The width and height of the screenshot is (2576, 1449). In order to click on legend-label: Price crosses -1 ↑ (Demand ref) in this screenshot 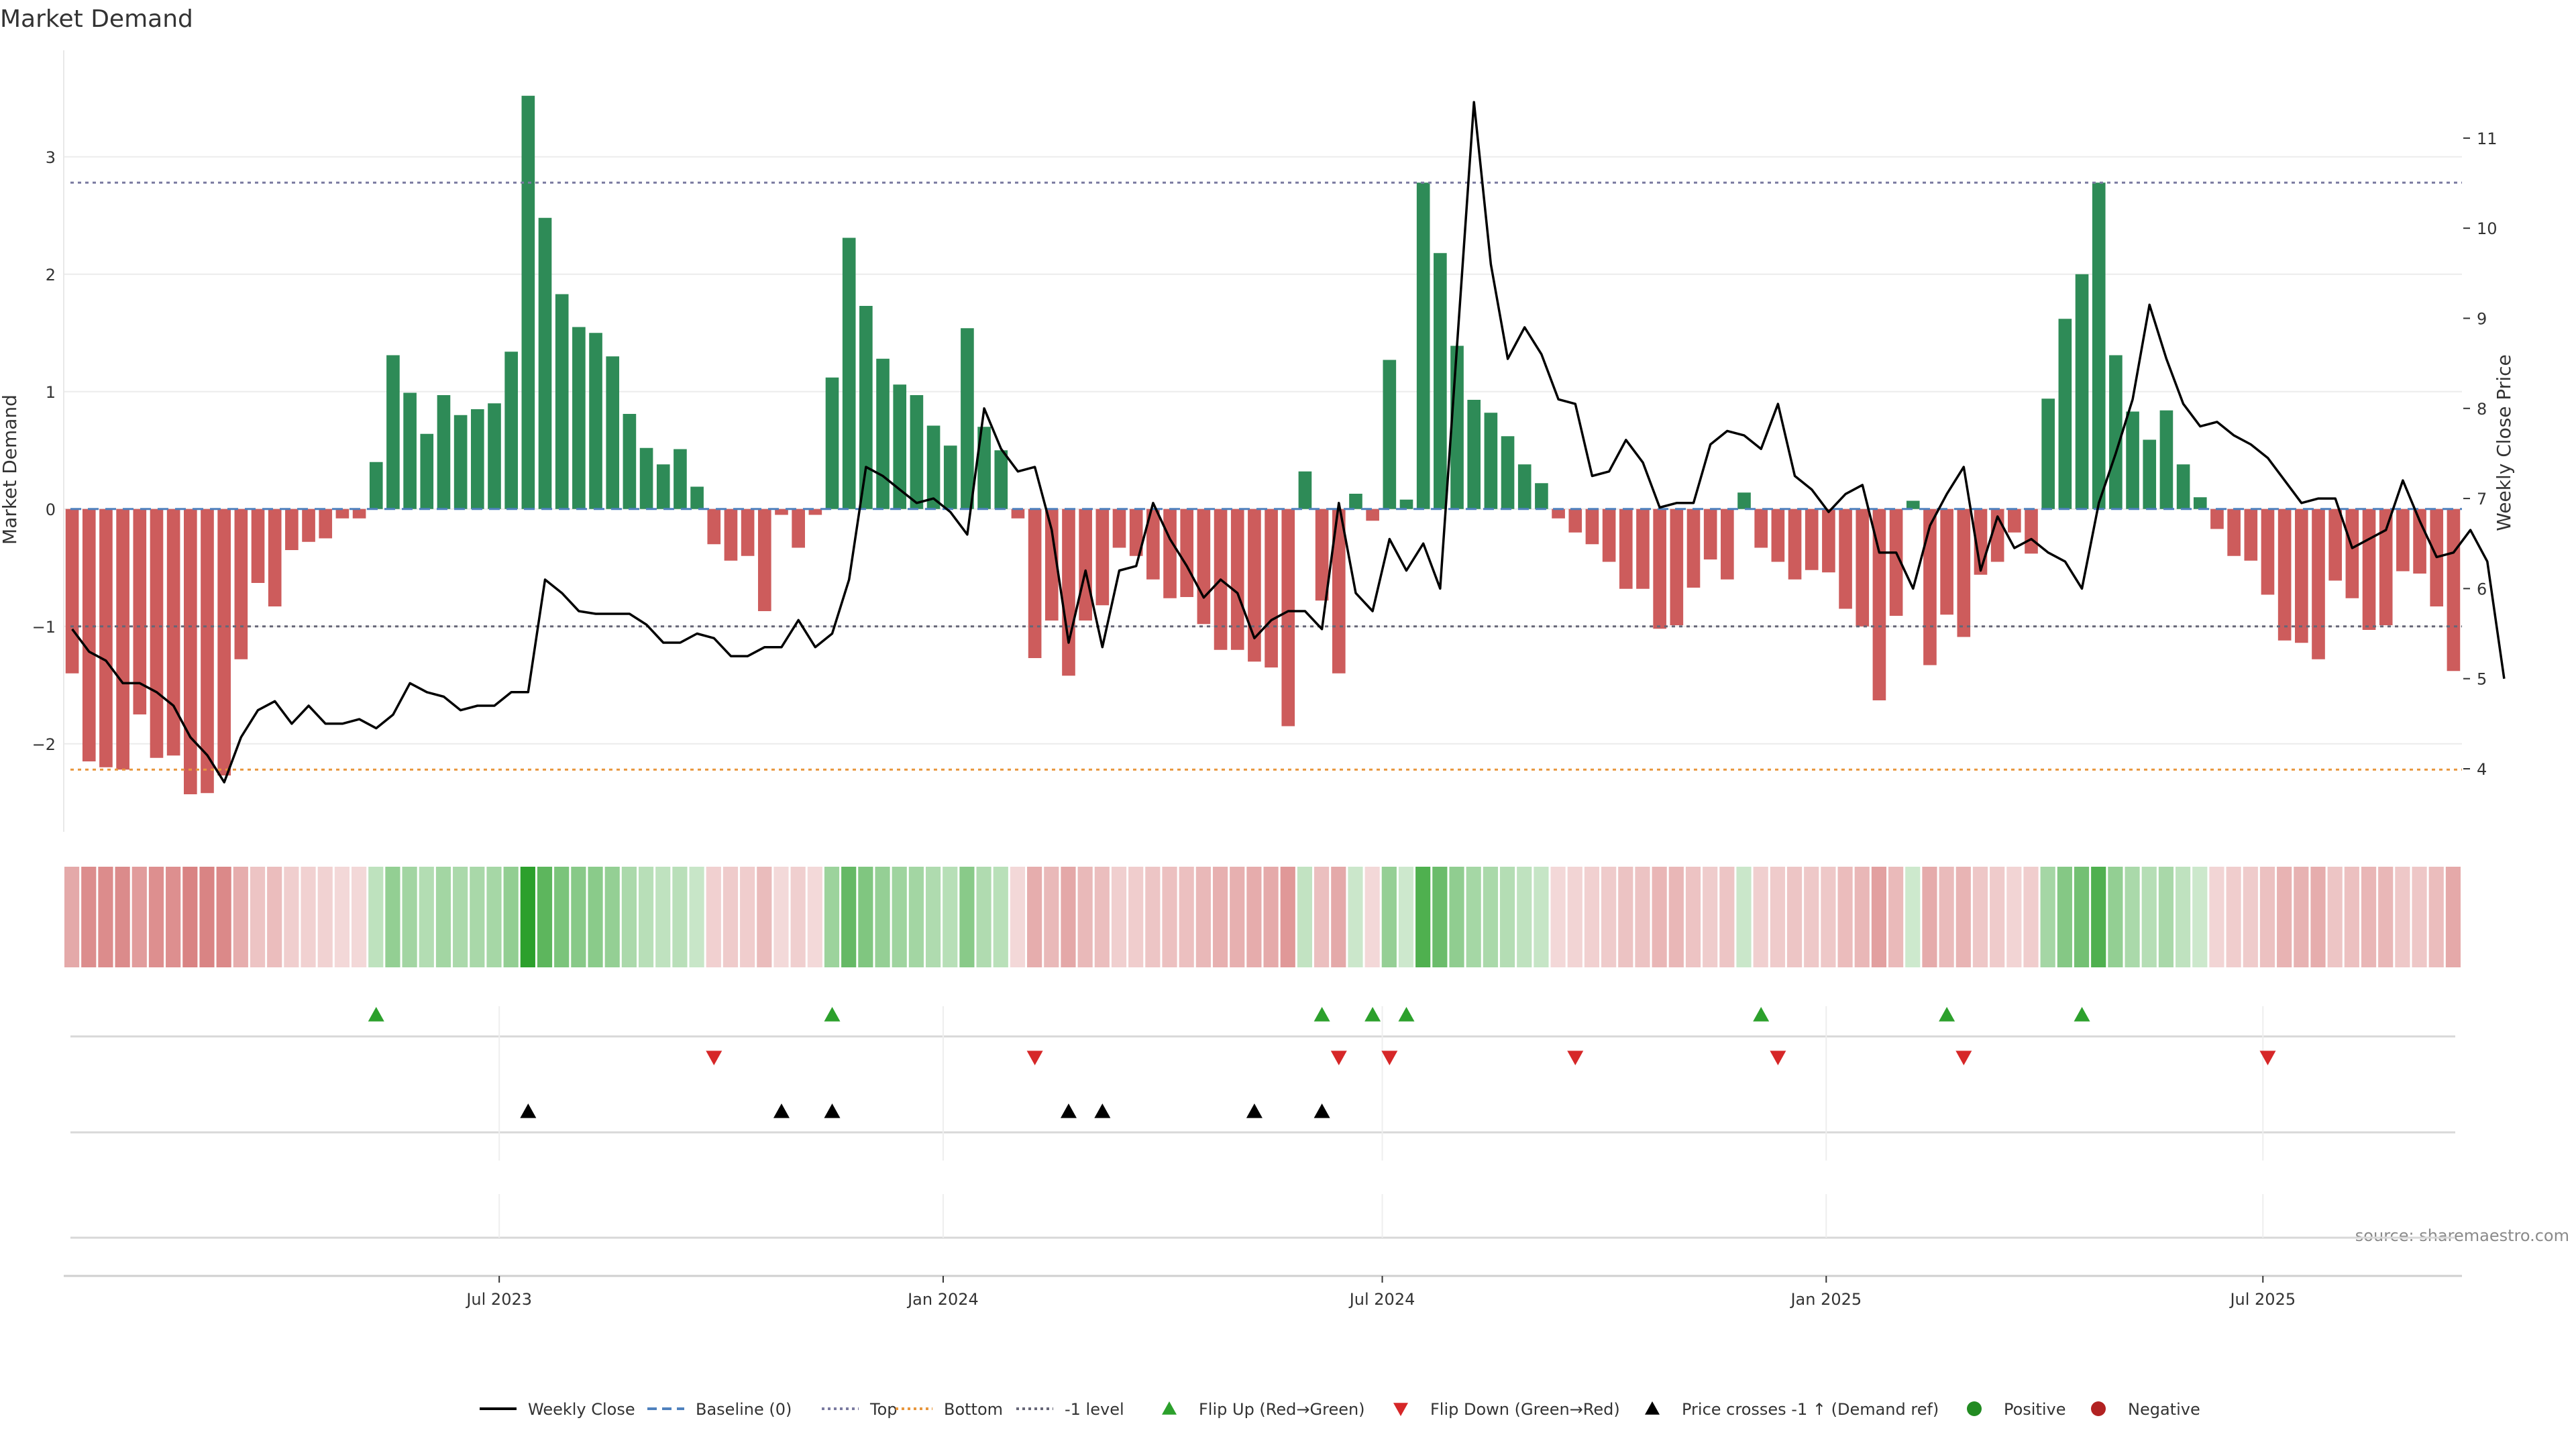, I will do `click(1810, 1409)`.